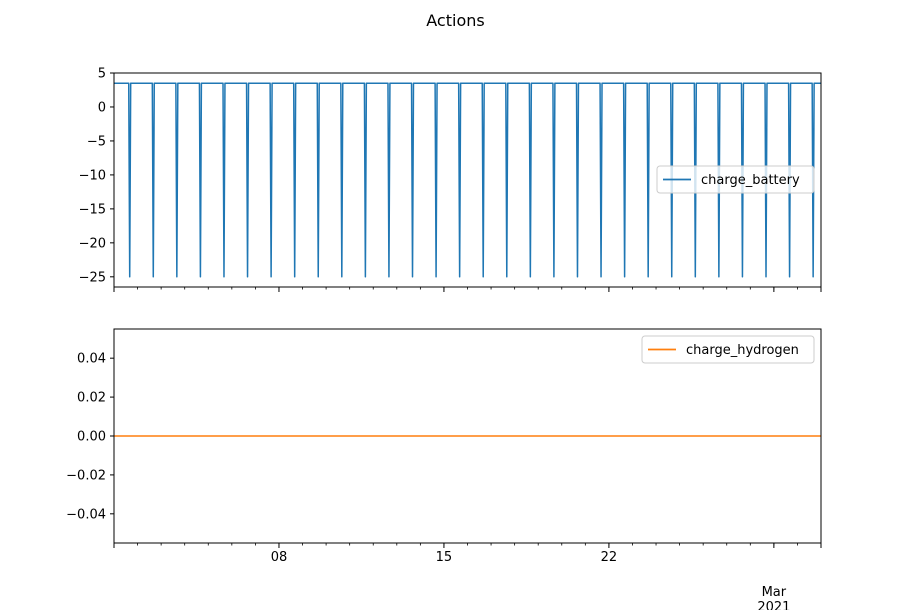  I want to click on y-tick-label: −5, so click(96, 141).